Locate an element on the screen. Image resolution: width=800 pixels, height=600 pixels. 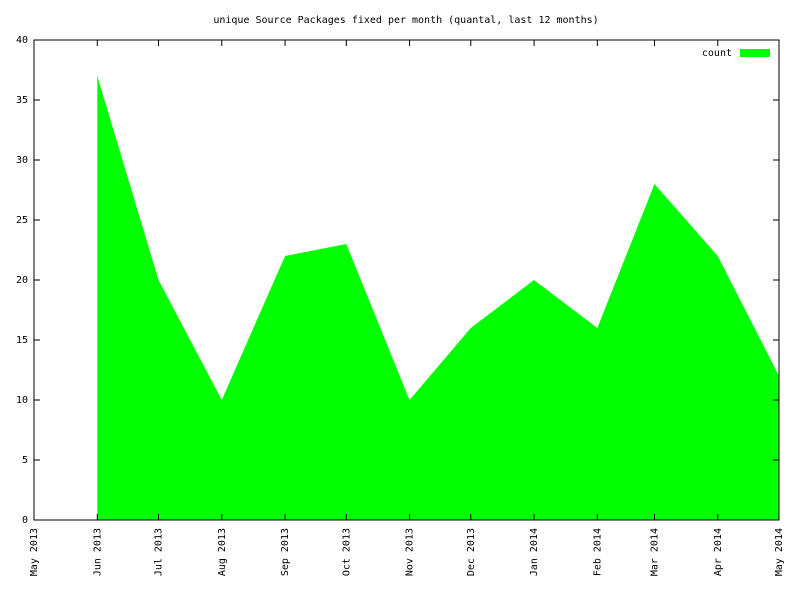
y-tick-label: 35 is located at coordinates (22, 100).